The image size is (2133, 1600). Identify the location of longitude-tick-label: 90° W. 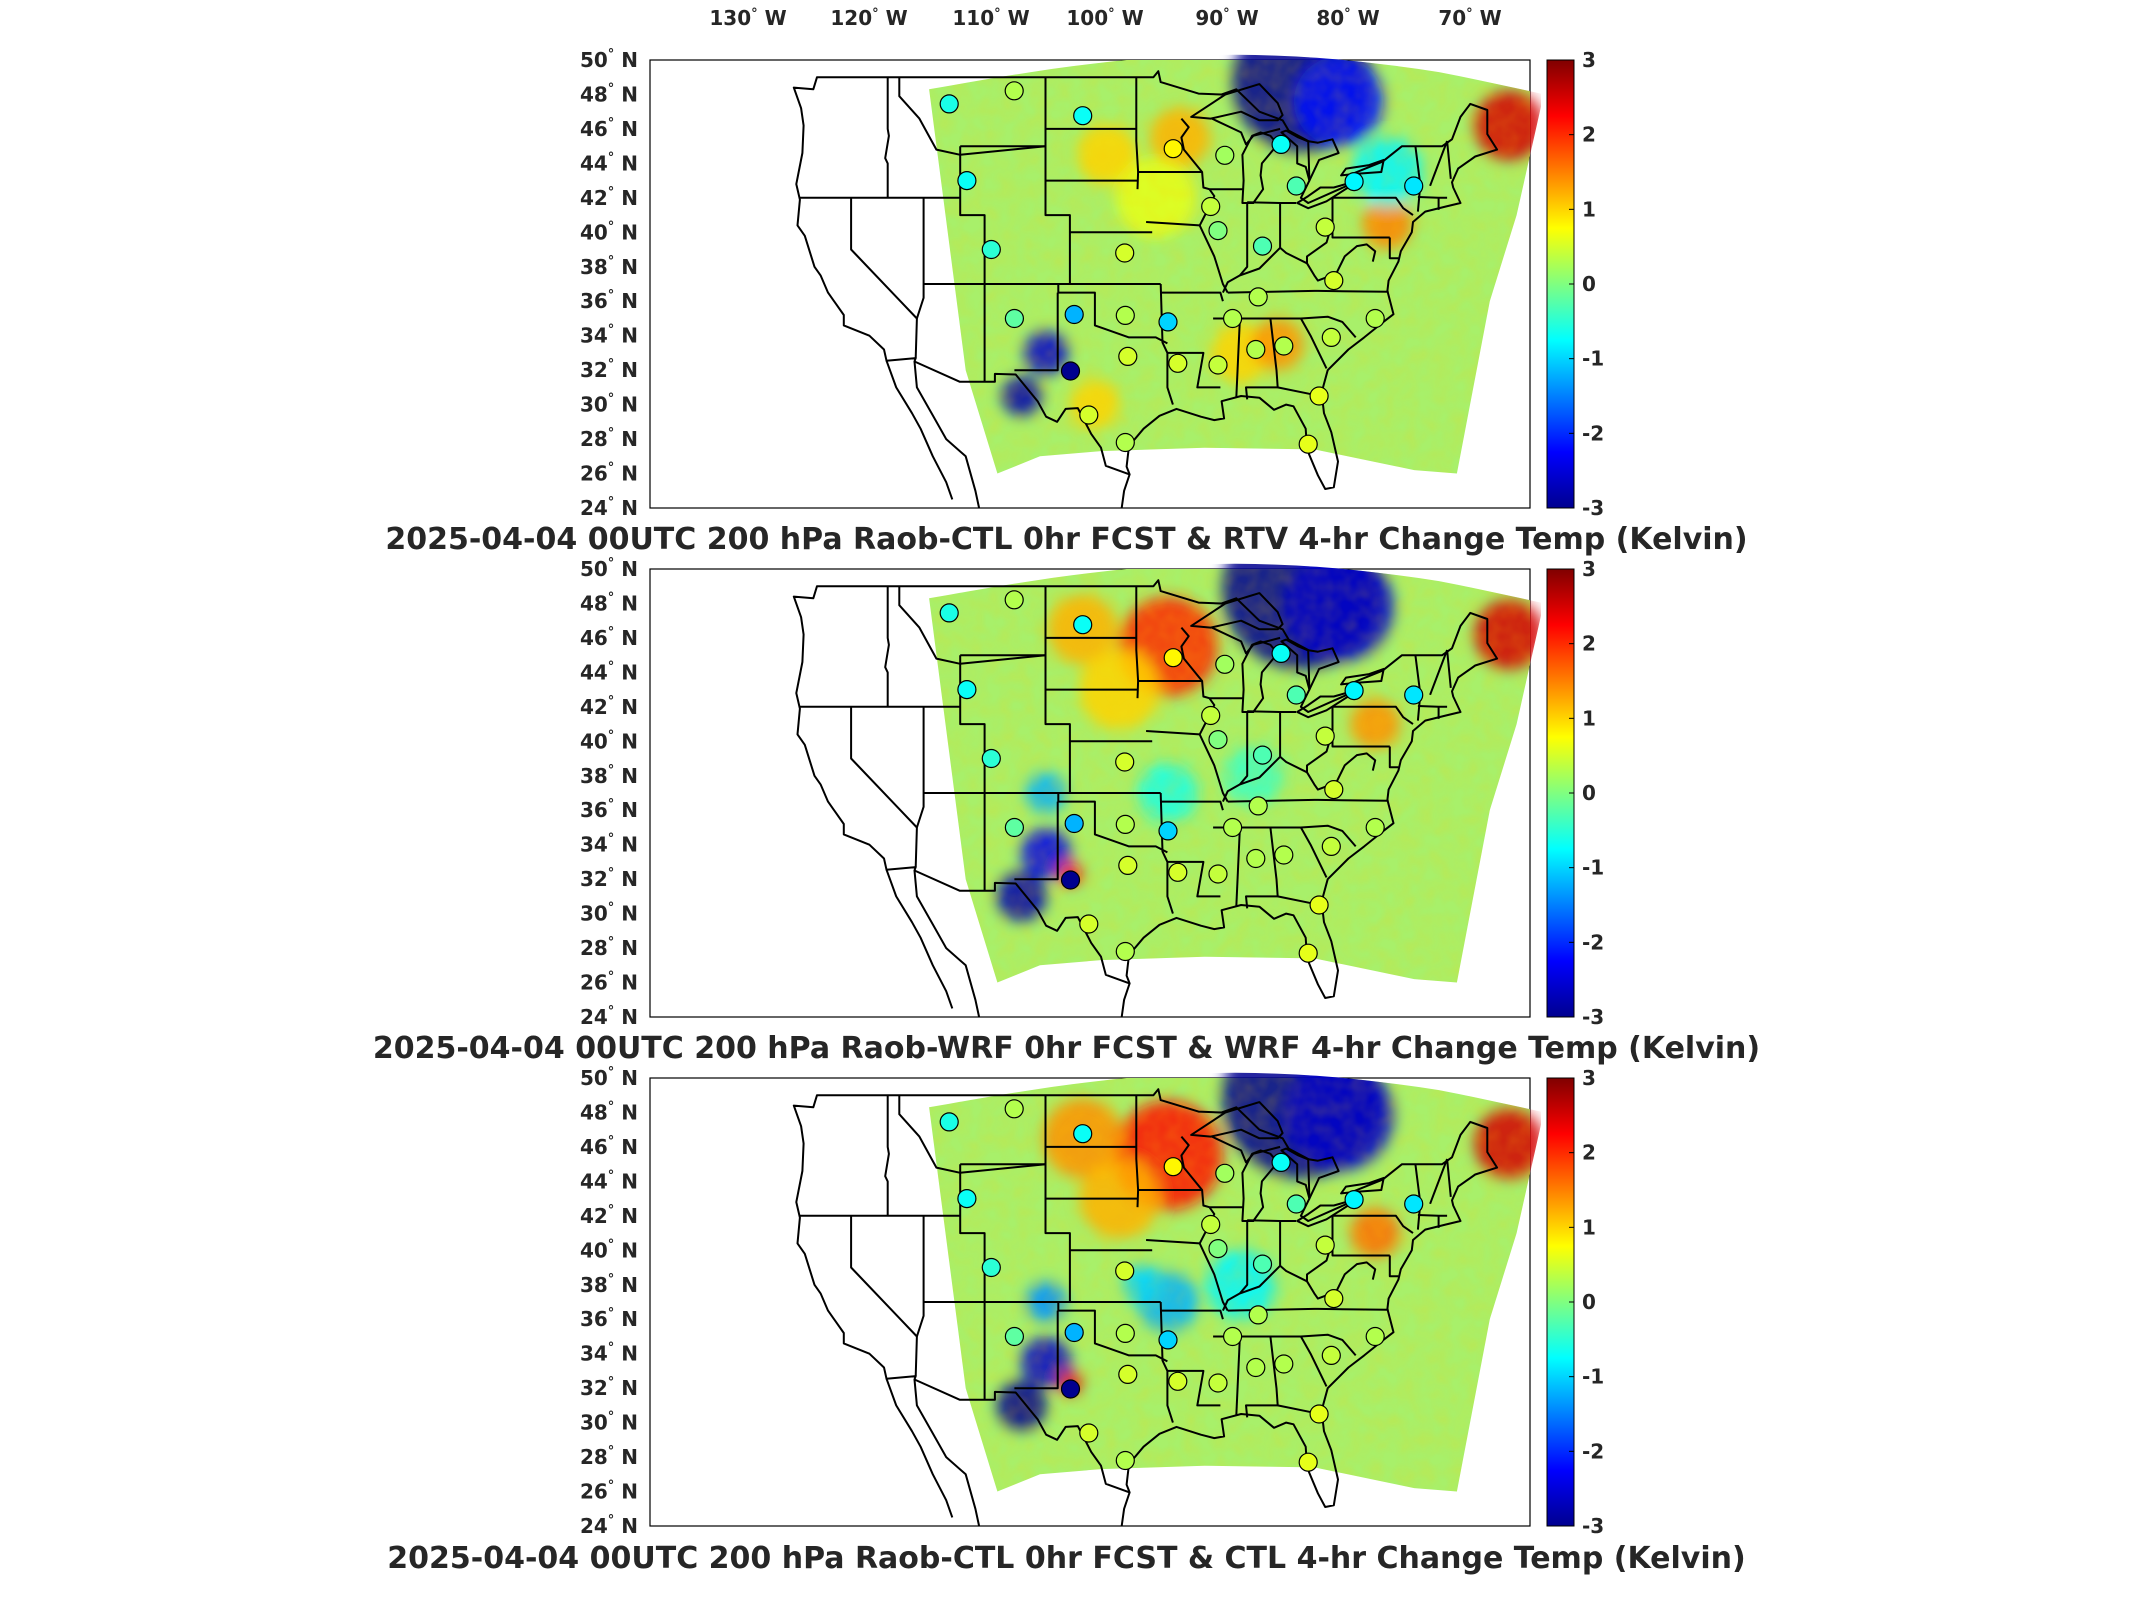
(1227, 18).